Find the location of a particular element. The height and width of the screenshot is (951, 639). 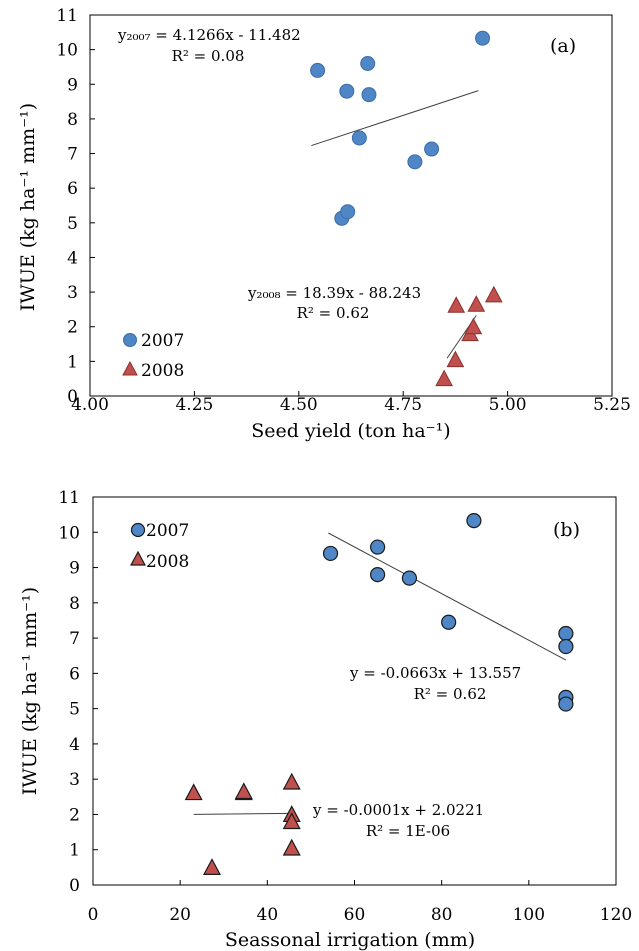

y-axis-title-b: IWUE (kg ha⁻¹ mm⁻¹) is located at coordinates (30, 691).